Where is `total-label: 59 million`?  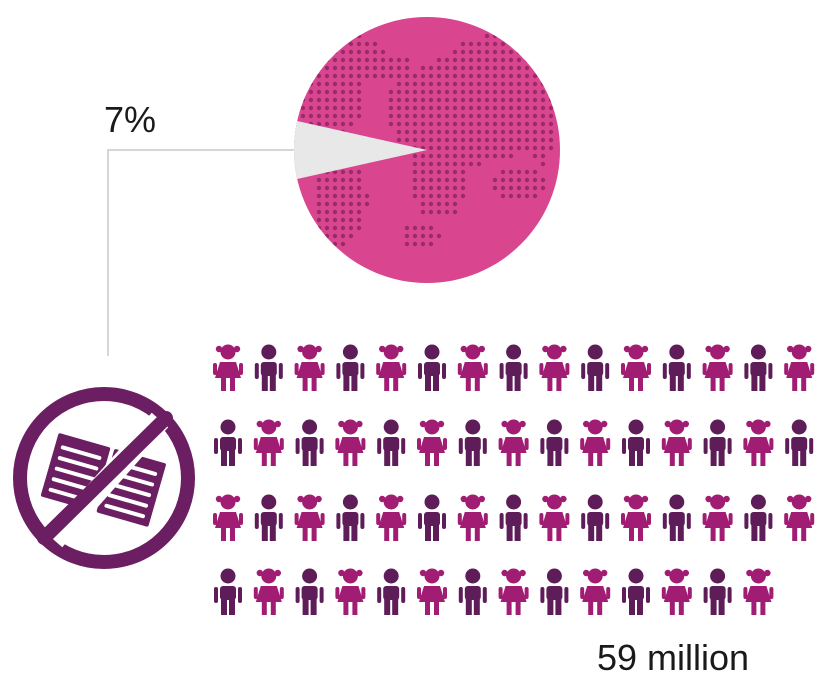
total-label: 59 million is located at coordinates (673, 657).